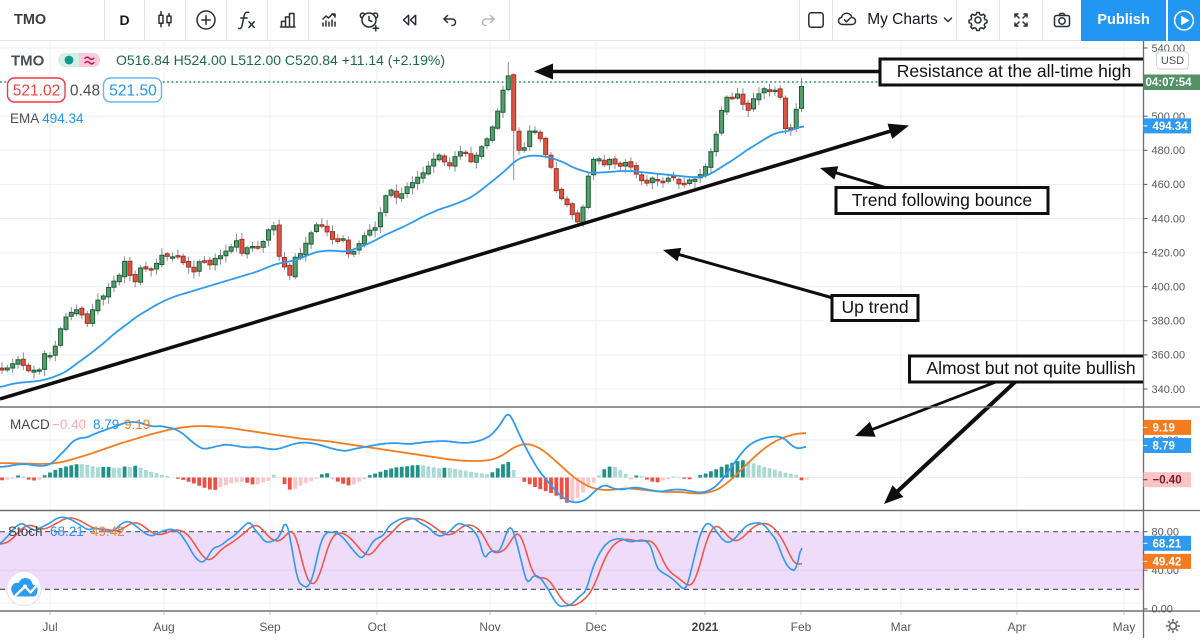 This screenshot has height=643, width=1200. Describe the element at coordinates (1169, 185) in the screenshot. I see `svg-text: 460.00` at that location.